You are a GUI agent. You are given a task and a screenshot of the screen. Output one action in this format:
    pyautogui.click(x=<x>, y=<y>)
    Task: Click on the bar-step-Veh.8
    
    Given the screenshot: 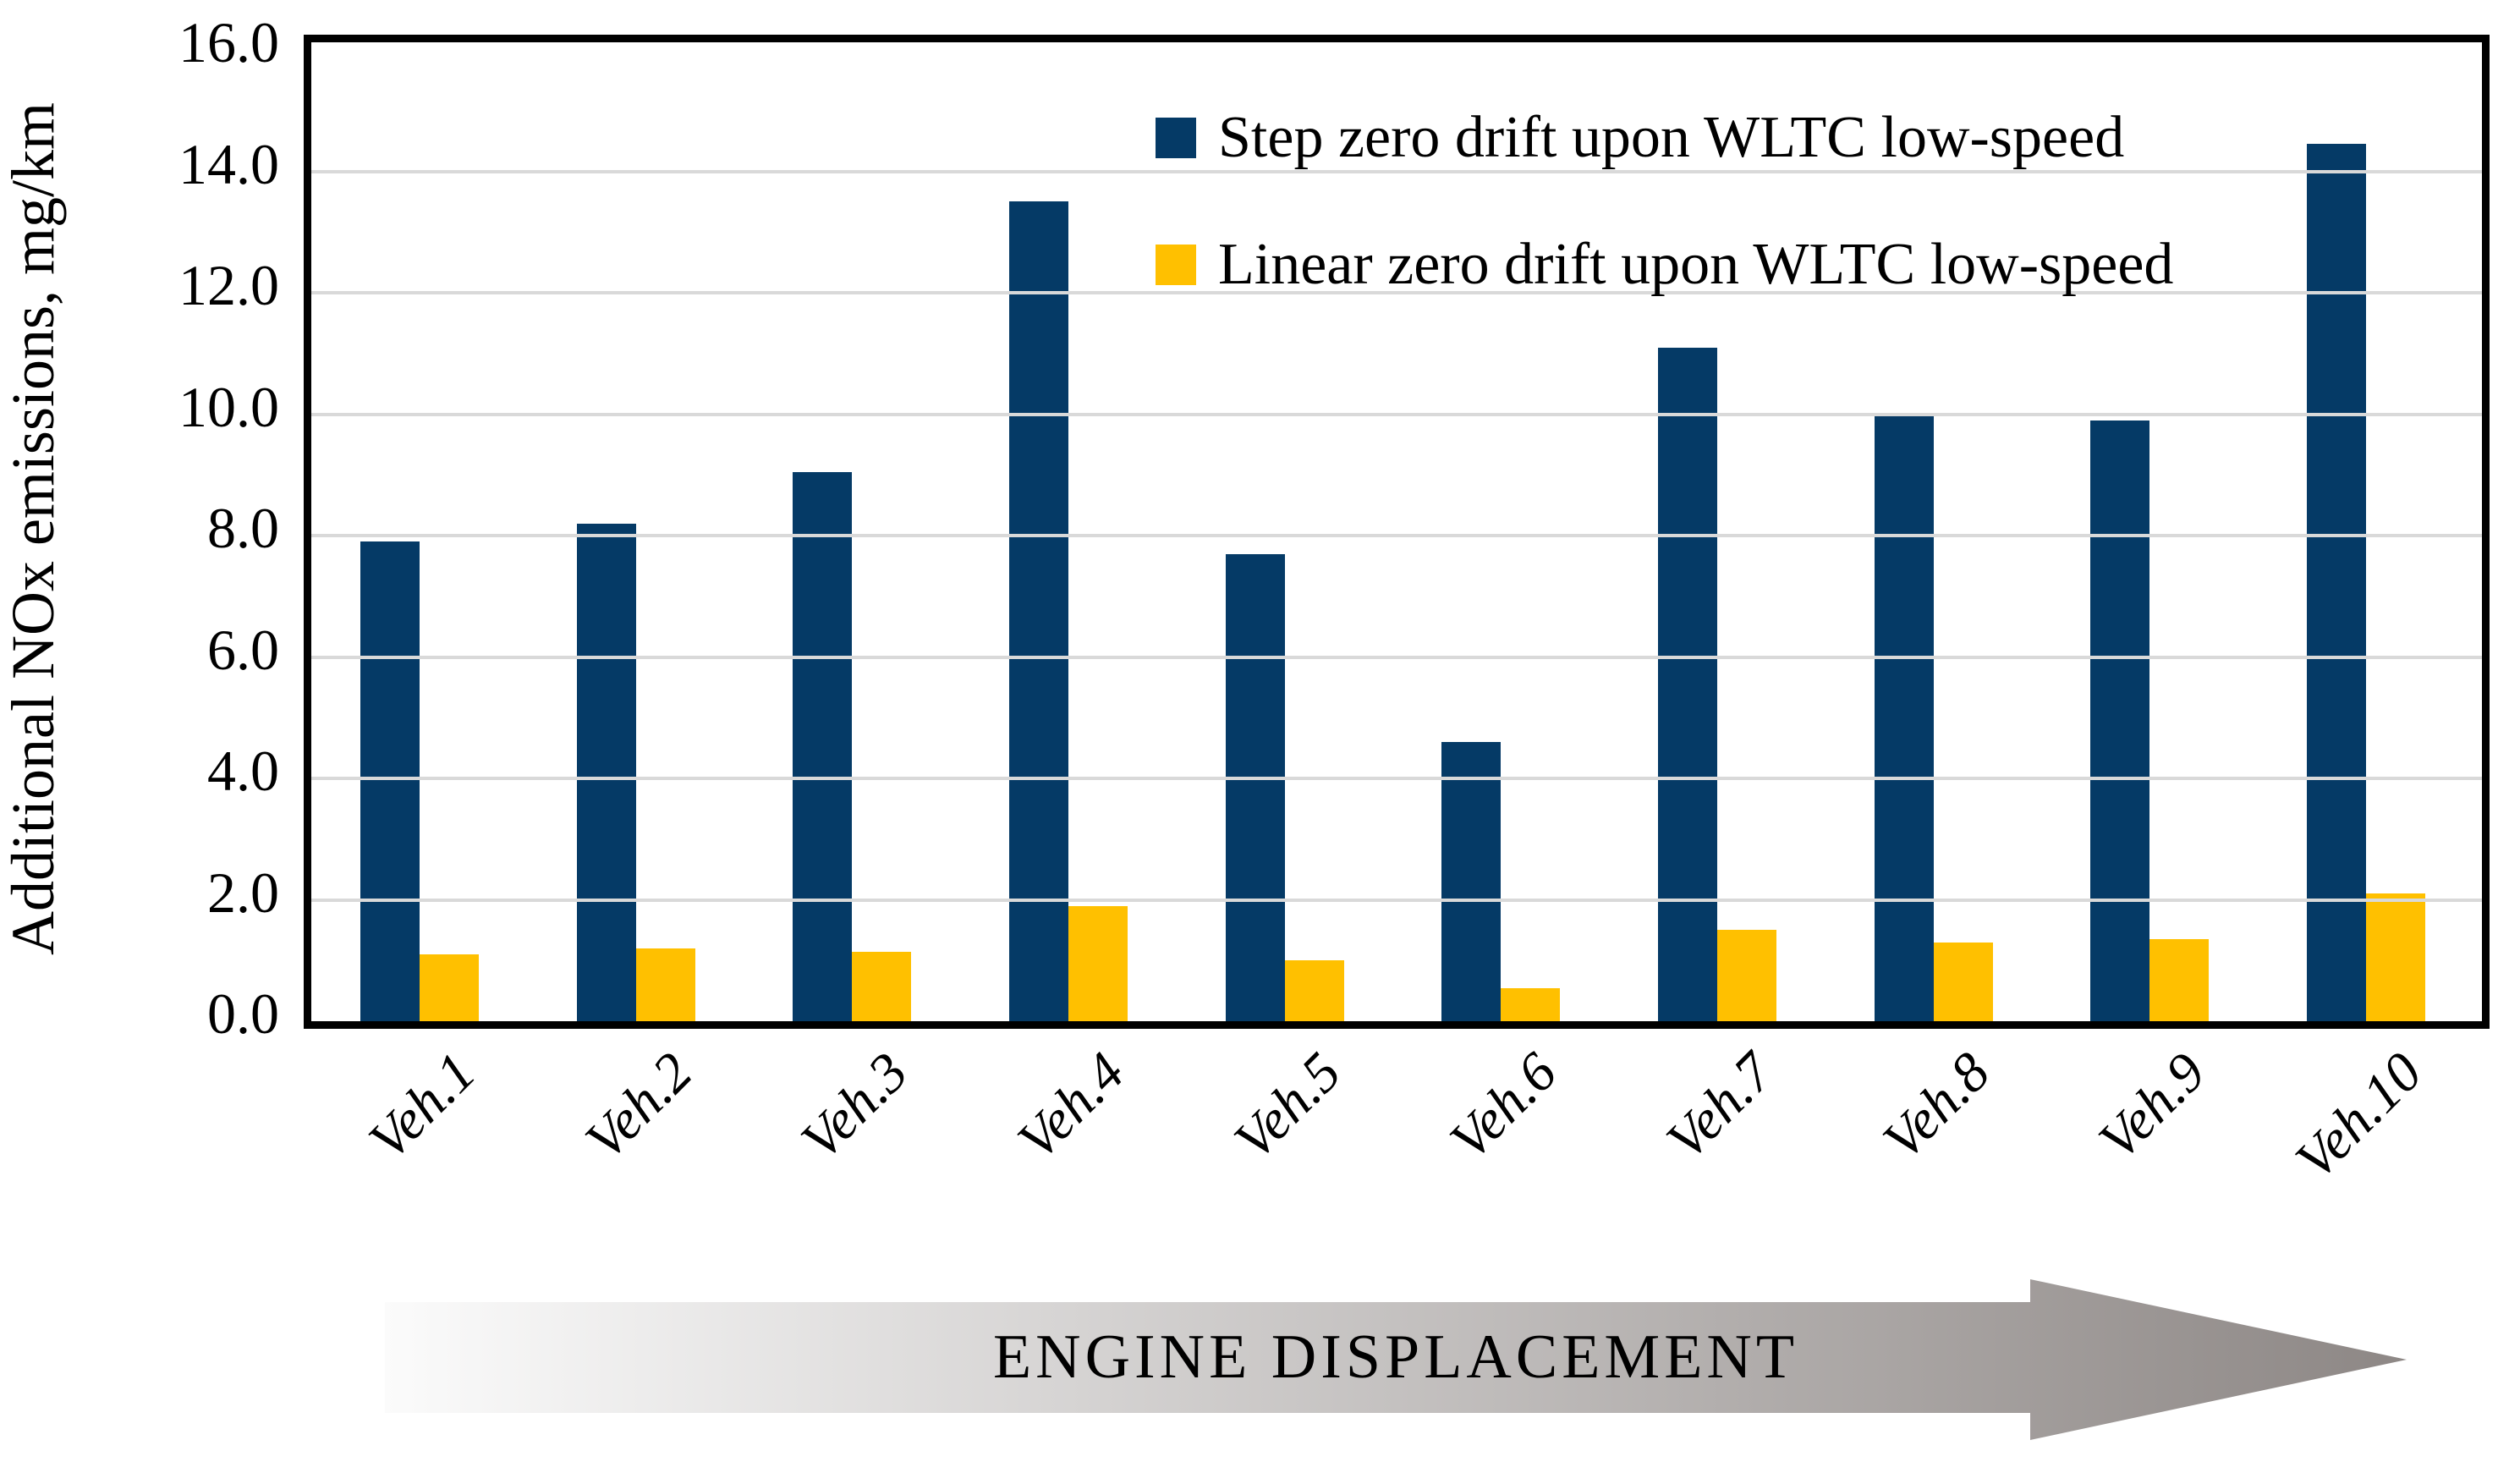 What is the action you would take?
    pyautogui.click(x=1904, y=717)
    